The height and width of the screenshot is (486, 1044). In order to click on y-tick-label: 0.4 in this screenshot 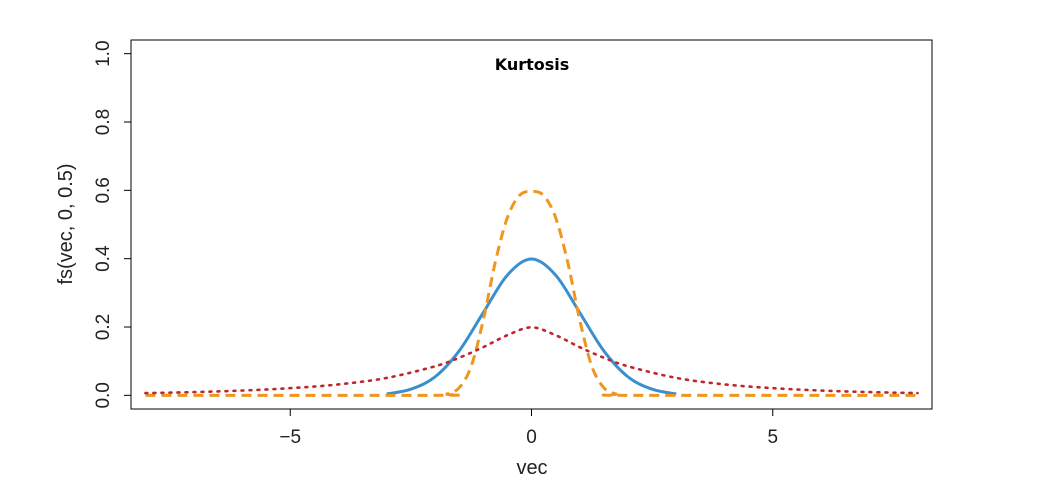, I will do `click(103, 258)`.